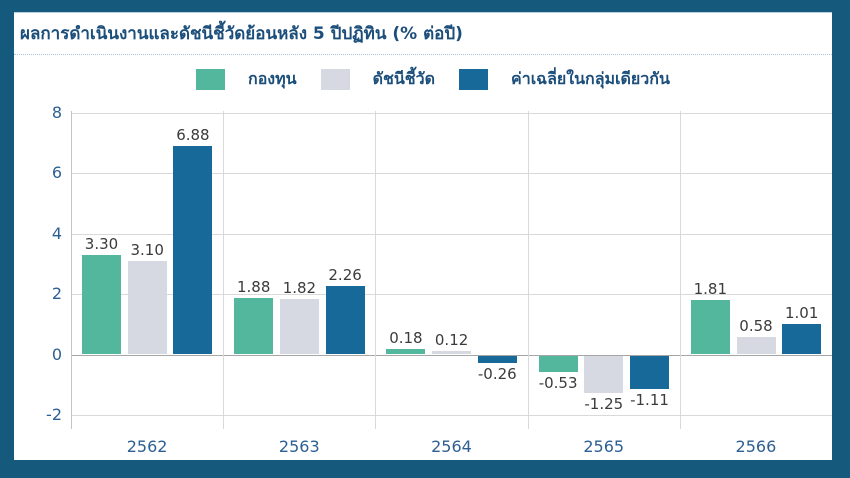 The height and width of the screenshot is (478, 850). I want to click on gridline-y4, so click(451, 234).